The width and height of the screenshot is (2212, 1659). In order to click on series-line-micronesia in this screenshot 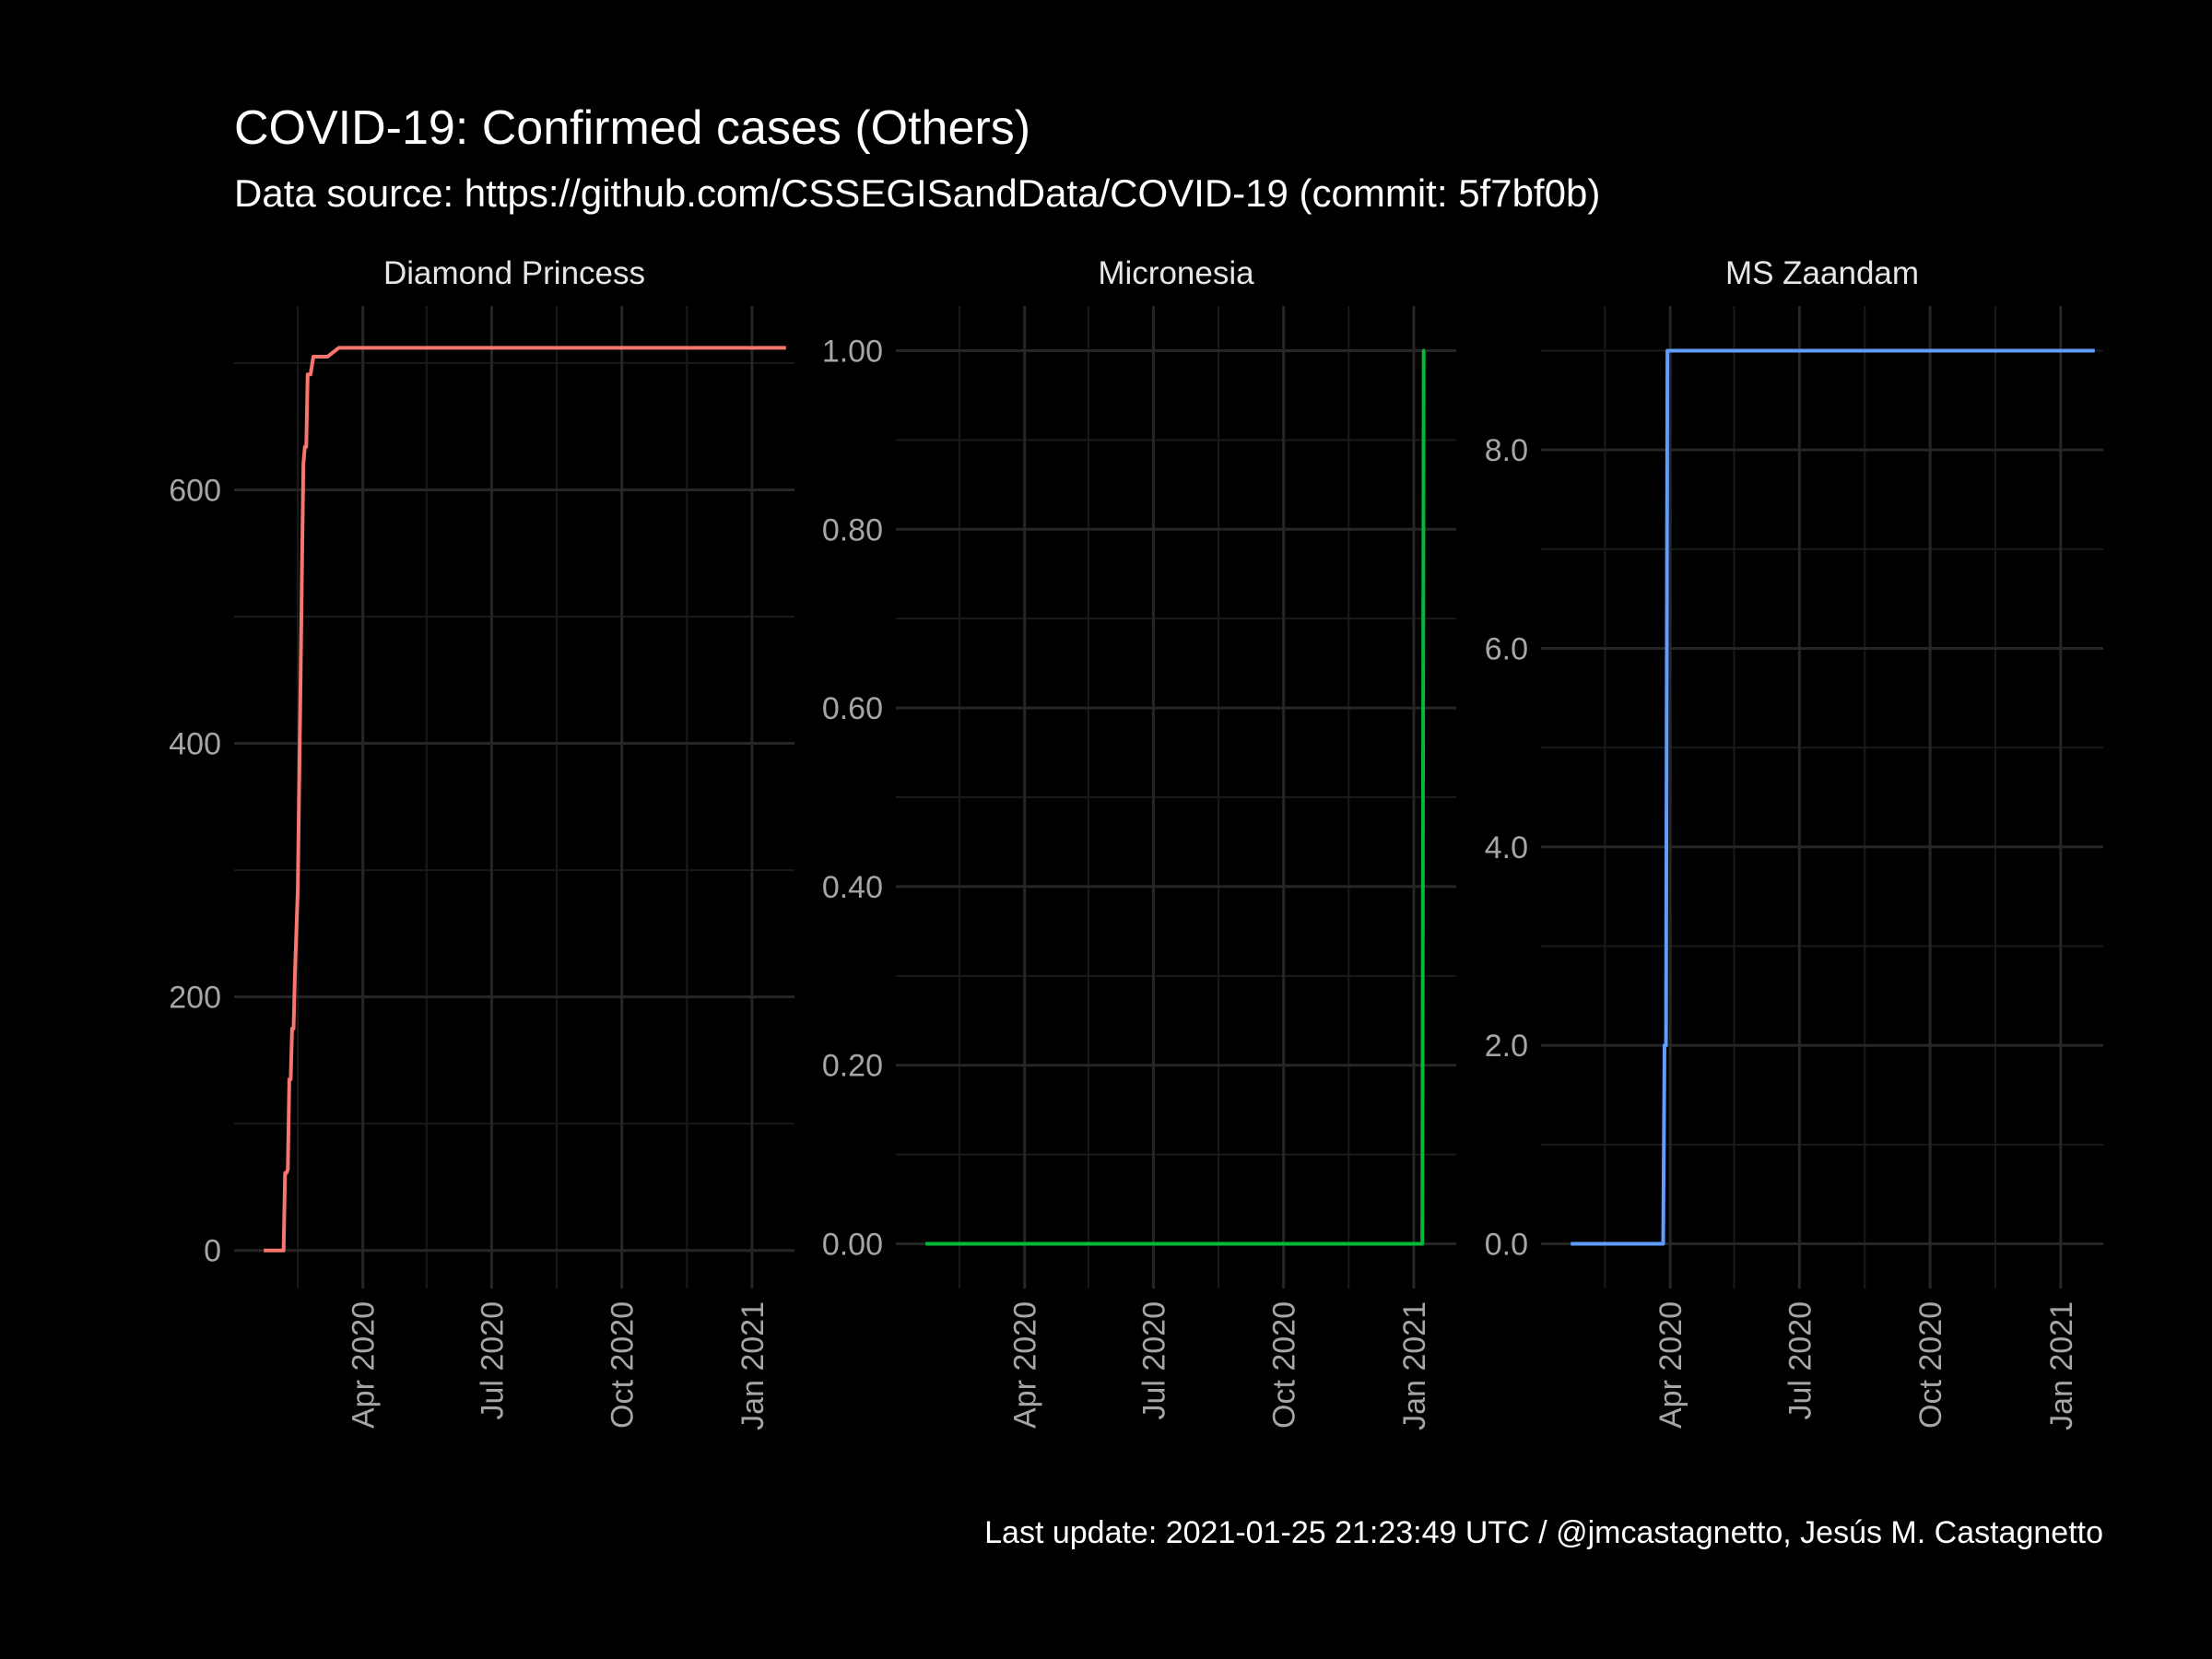, I will do `click(1175, 797)`.